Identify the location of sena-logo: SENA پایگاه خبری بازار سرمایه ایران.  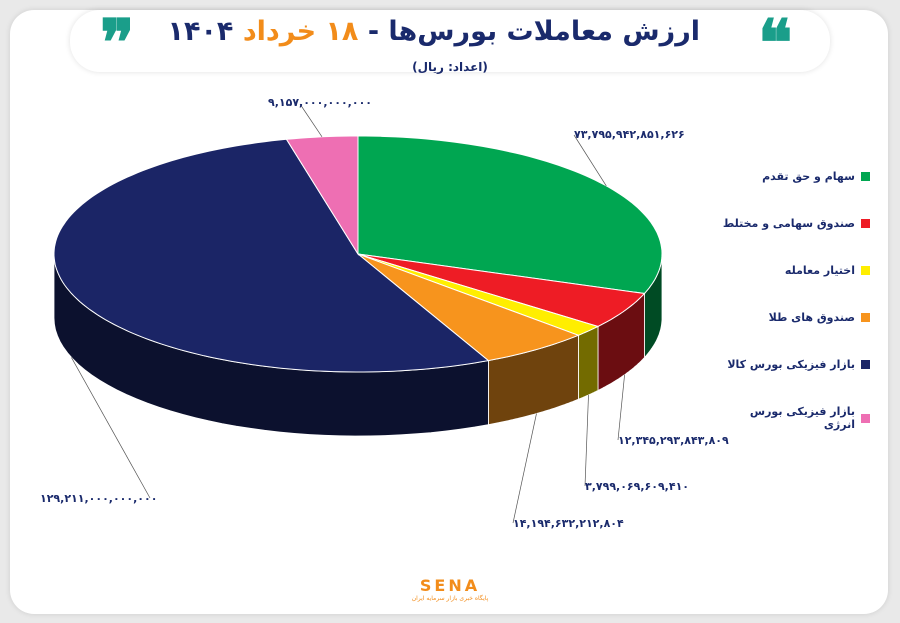
(450, 589).